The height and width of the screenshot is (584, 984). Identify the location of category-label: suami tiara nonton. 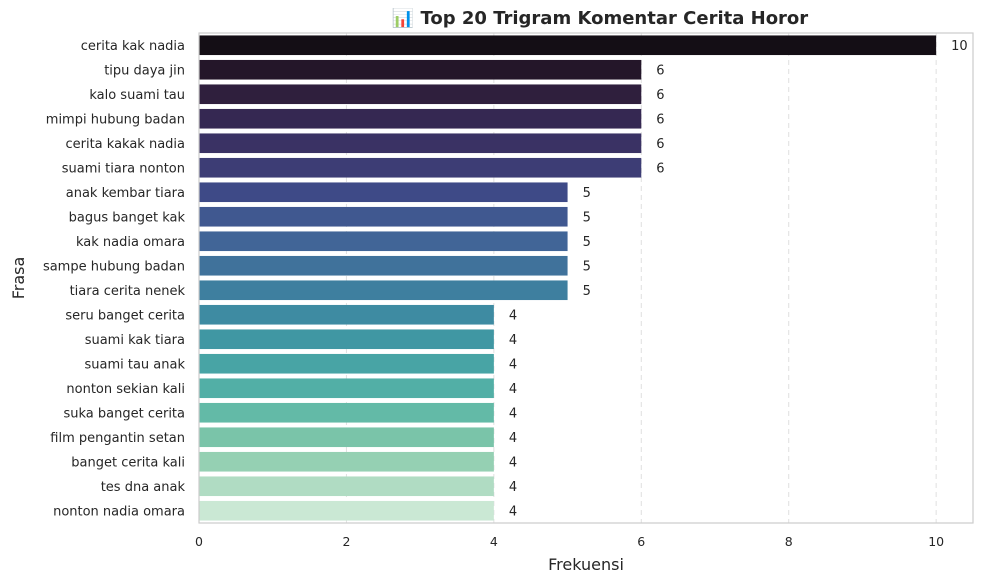
(123, 168).